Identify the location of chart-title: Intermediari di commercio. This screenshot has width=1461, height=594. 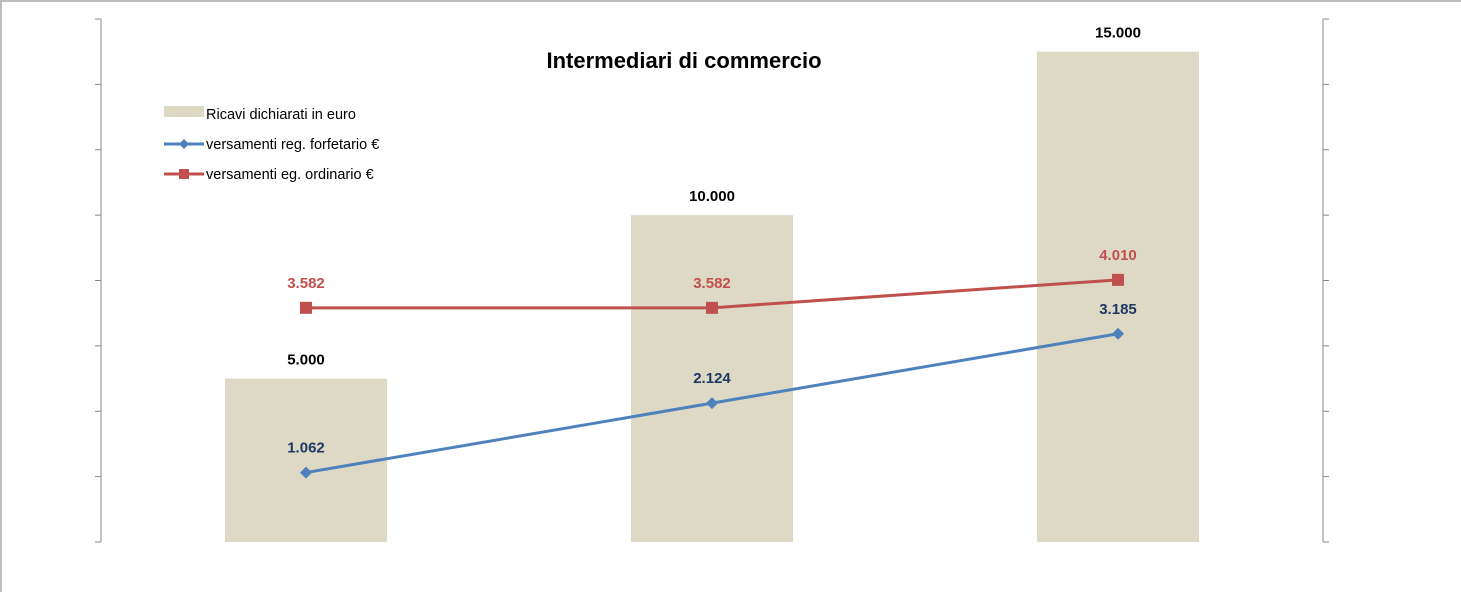
(683, 60).